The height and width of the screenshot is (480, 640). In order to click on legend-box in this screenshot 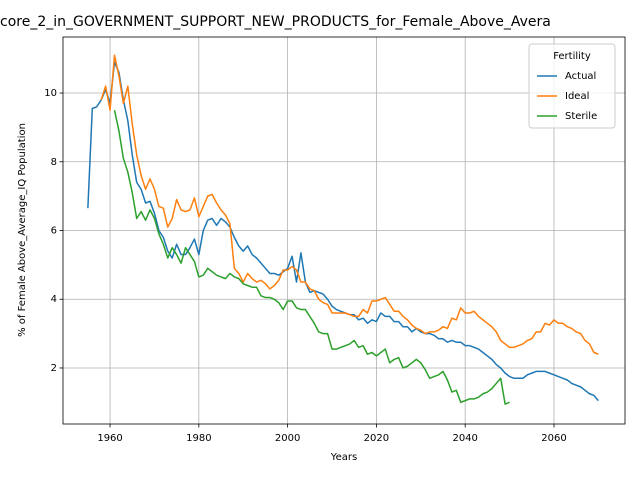, I will do `click(572, 86)`.